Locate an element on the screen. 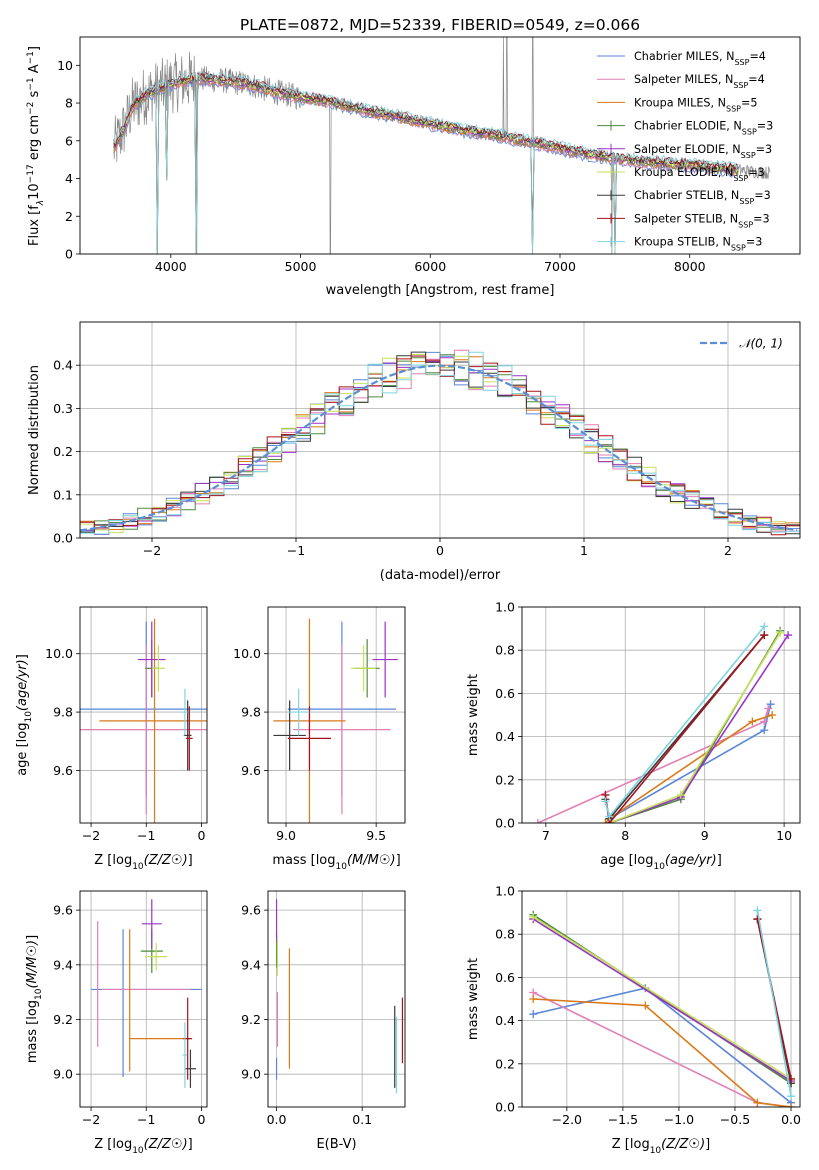  x-axis-label: wavelength [Angstrom, rest frame] is located at coordinates (440, 290).